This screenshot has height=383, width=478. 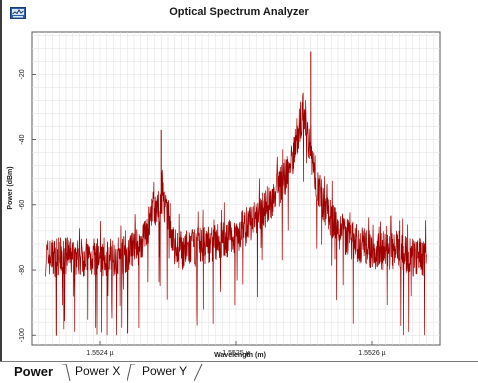 What do you see at coordinates (1, 181) in the screenshot?
I see `window-left-border` at bounding box center [1, 181].